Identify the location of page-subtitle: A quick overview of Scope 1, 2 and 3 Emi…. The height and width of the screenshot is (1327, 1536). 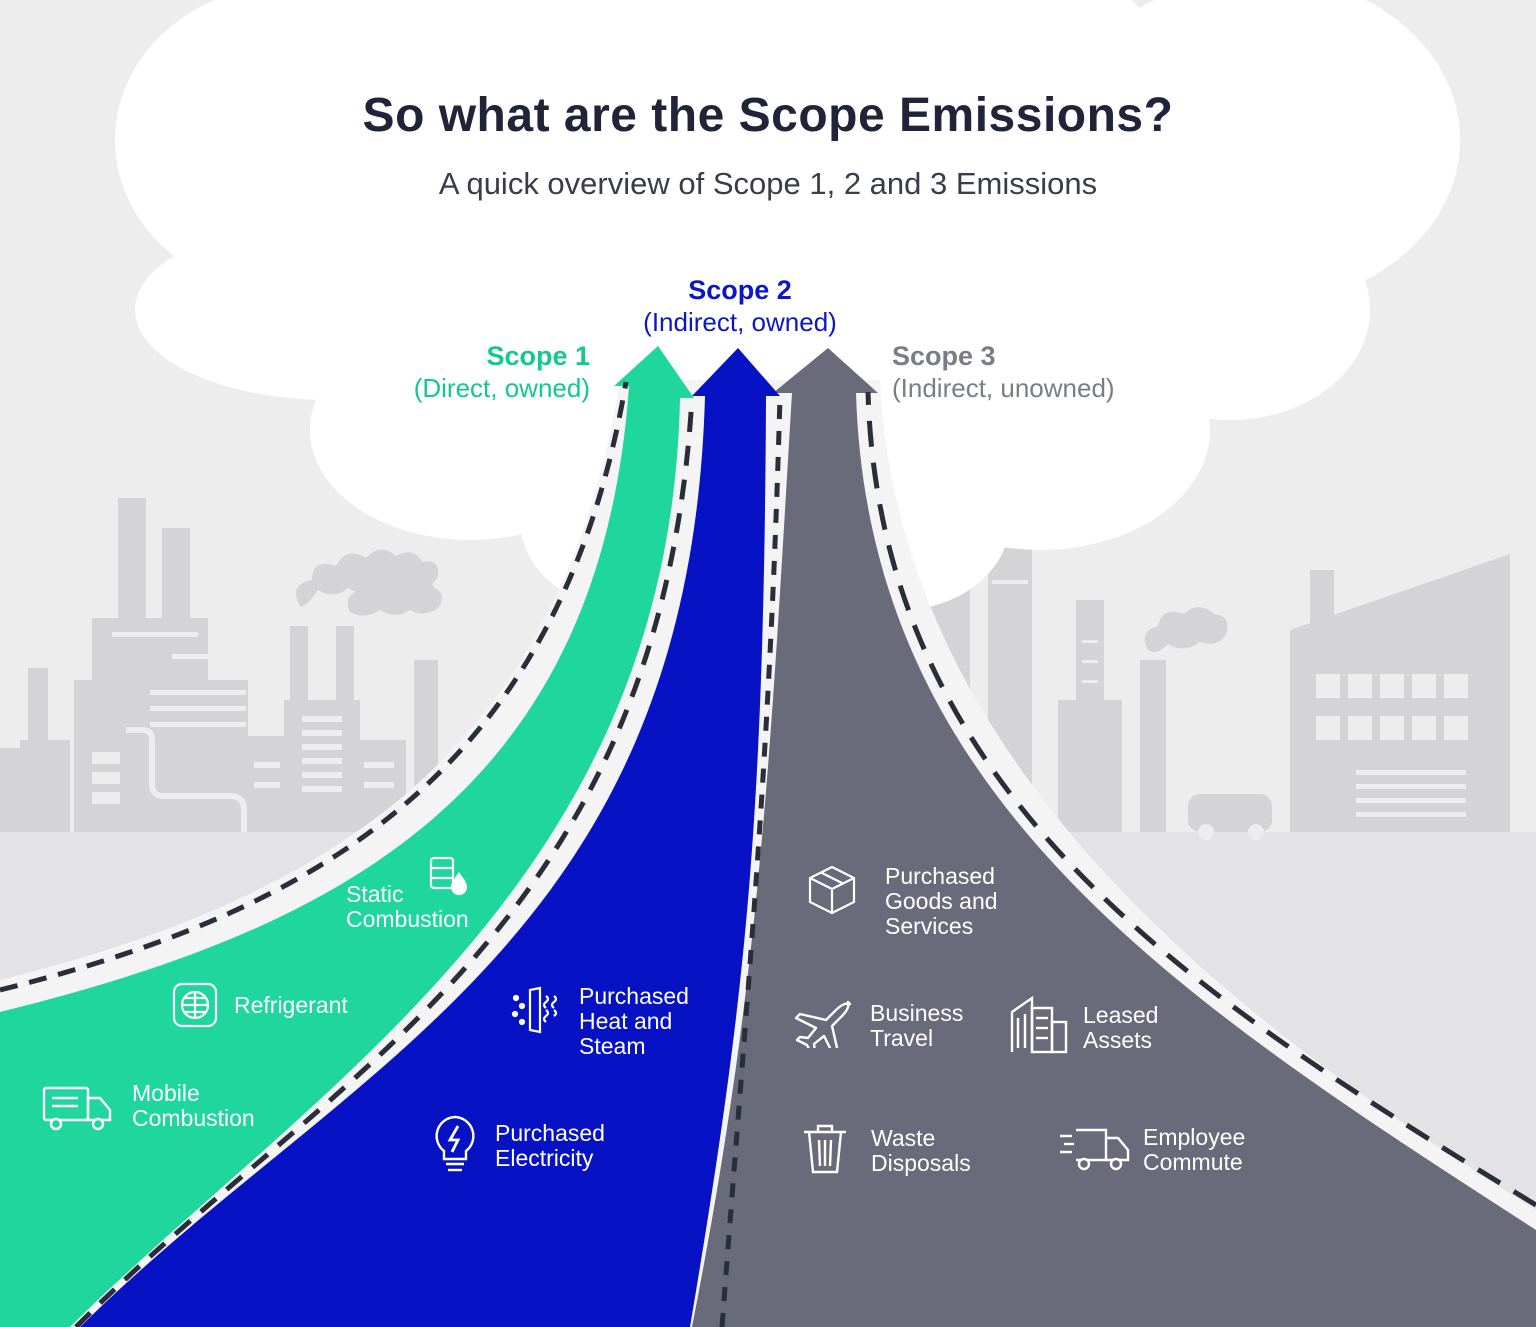
(768, 183).